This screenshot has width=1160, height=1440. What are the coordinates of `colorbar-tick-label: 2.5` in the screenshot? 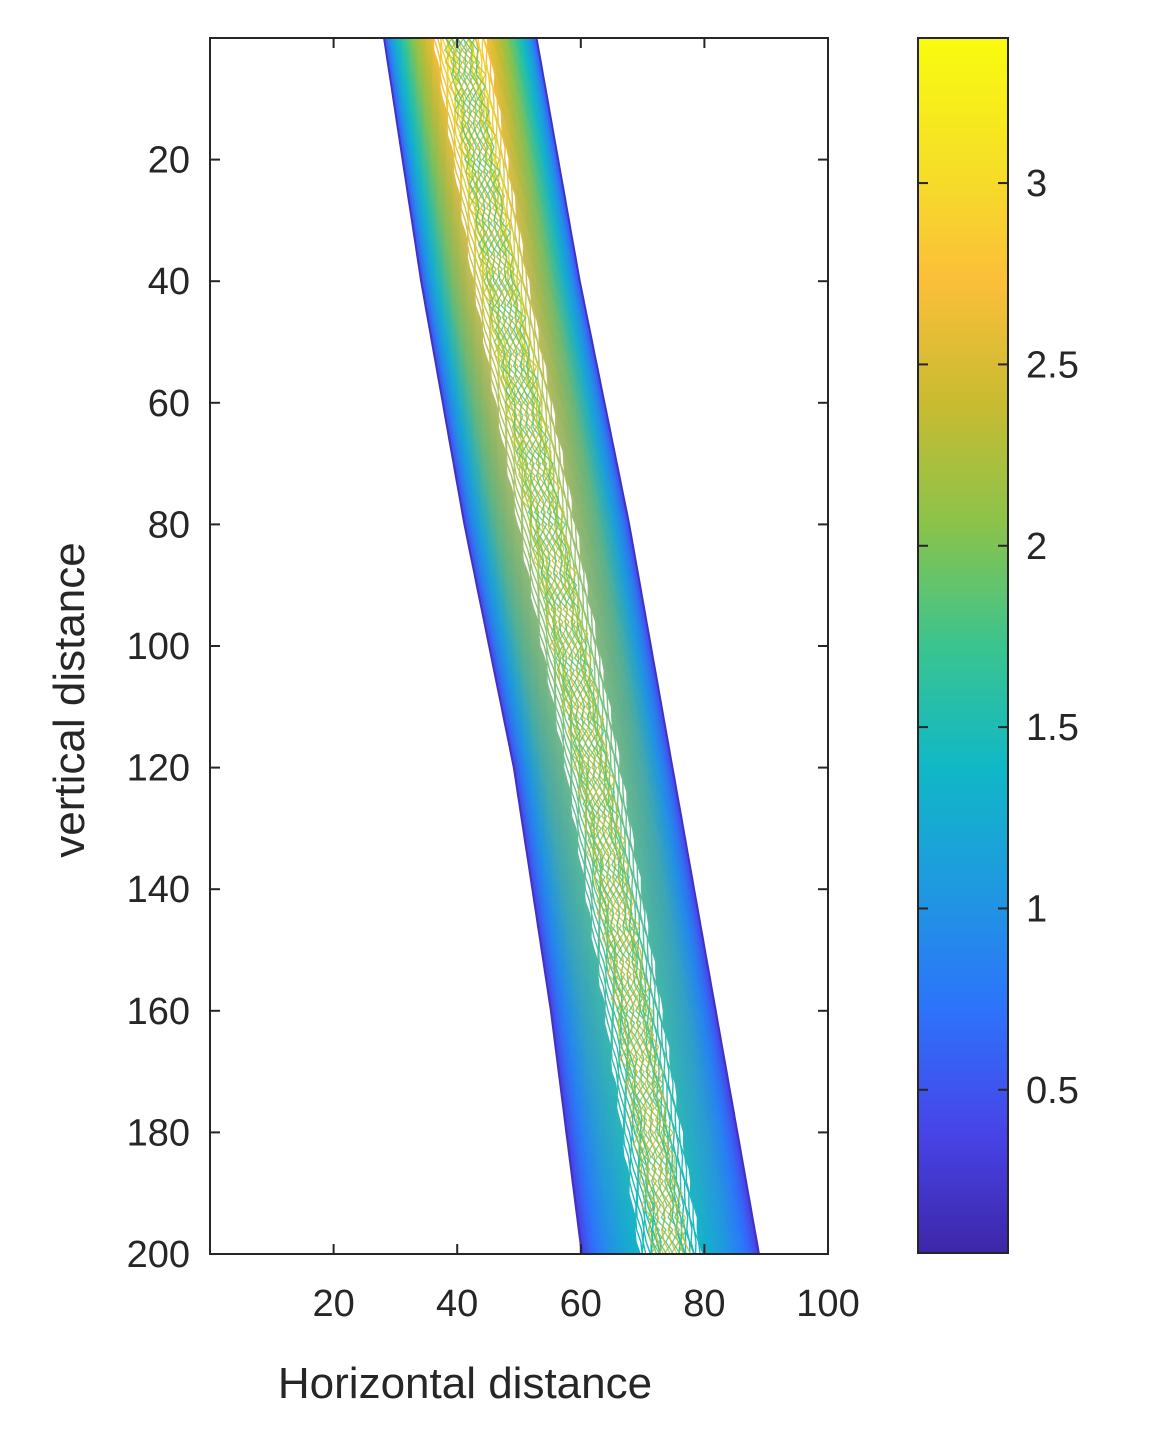 It's located at (1052, 365).